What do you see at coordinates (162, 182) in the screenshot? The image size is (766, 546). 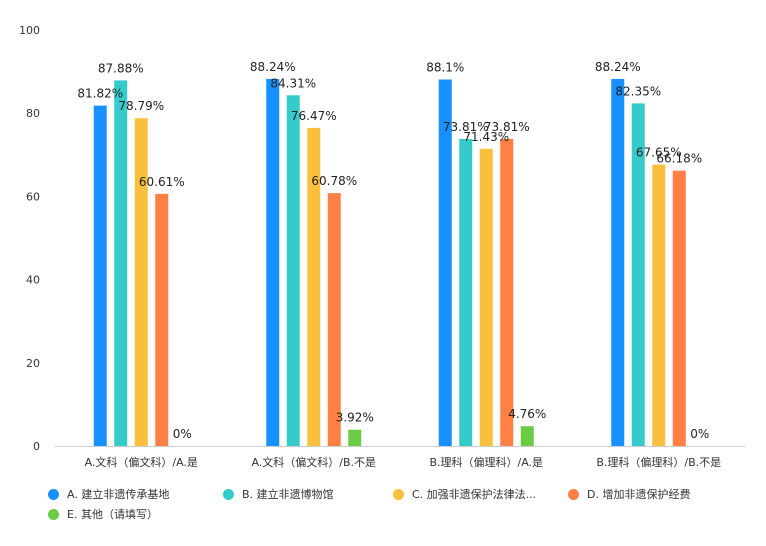 I see `data-label: 60.61%` at bounding box center [162, 182].